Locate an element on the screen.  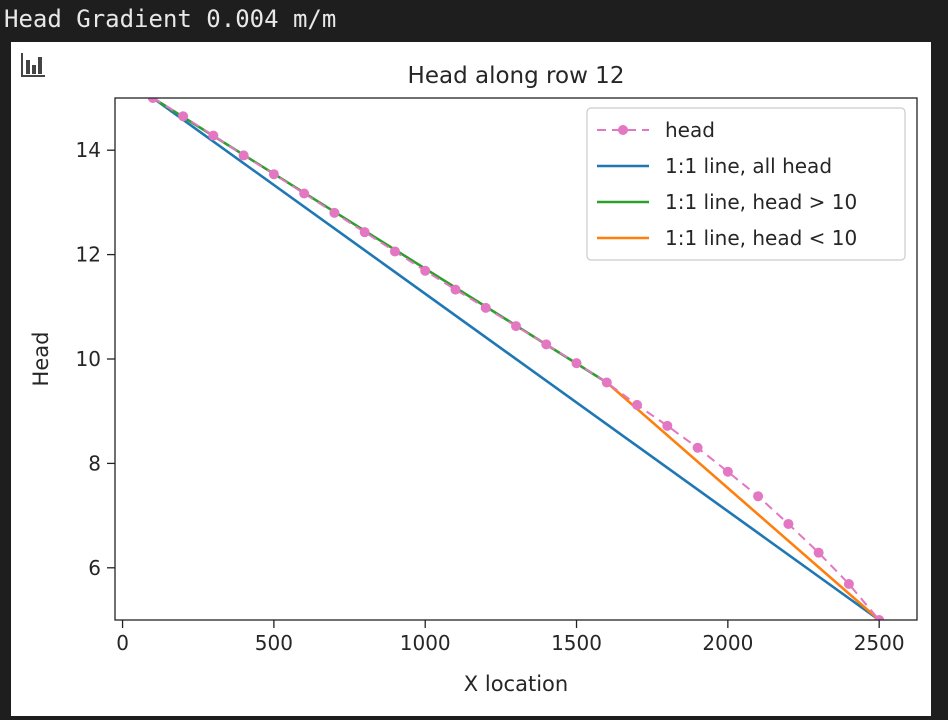
cell-output-text: Head Gradient 0.004 m/m is located at coordinates (170, 19).